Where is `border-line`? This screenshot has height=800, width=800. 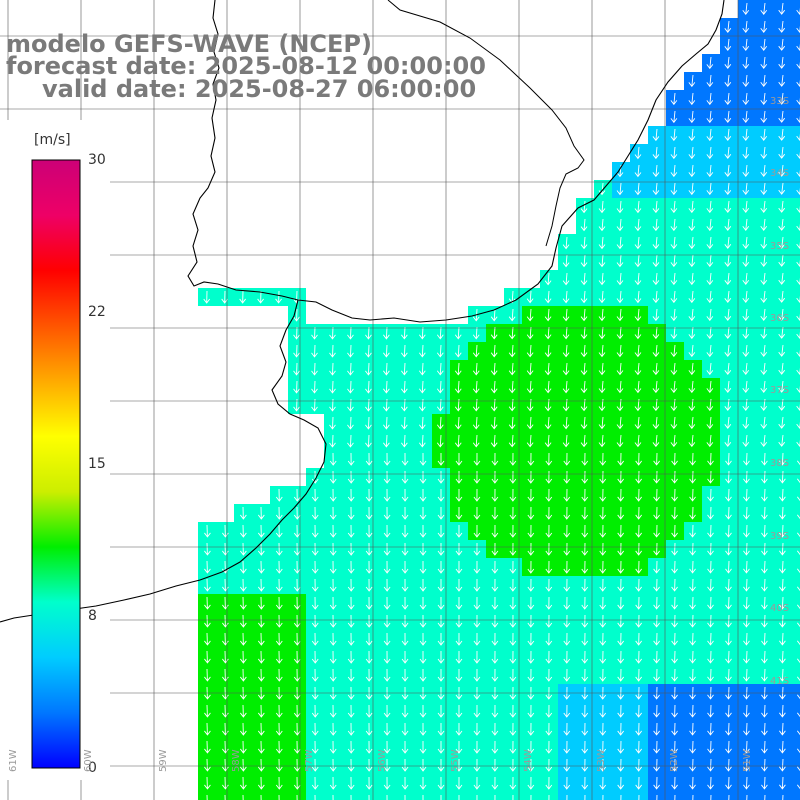 border-line is located at coordinates (486, 123).